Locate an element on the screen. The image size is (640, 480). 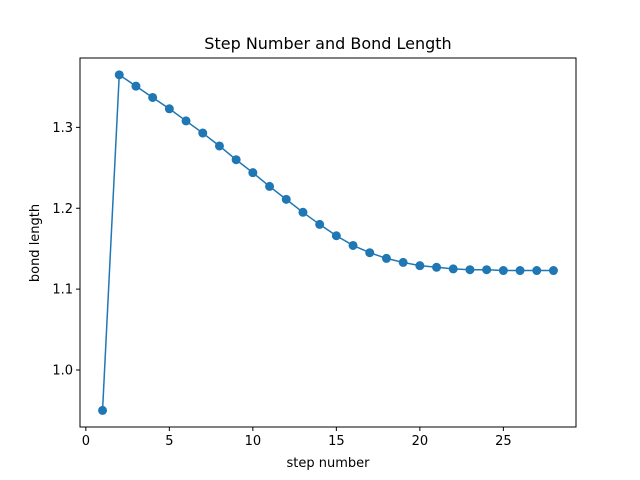
y-tick-label: 1.2 is located at coordinates (62, 209).